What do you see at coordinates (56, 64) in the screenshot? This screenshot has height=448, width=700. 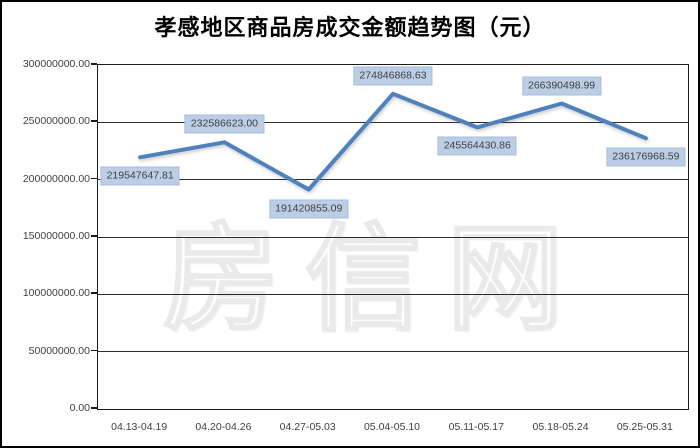 I see `y-axis-tick-label: 300000000.00` at bounding box center [56, 64].